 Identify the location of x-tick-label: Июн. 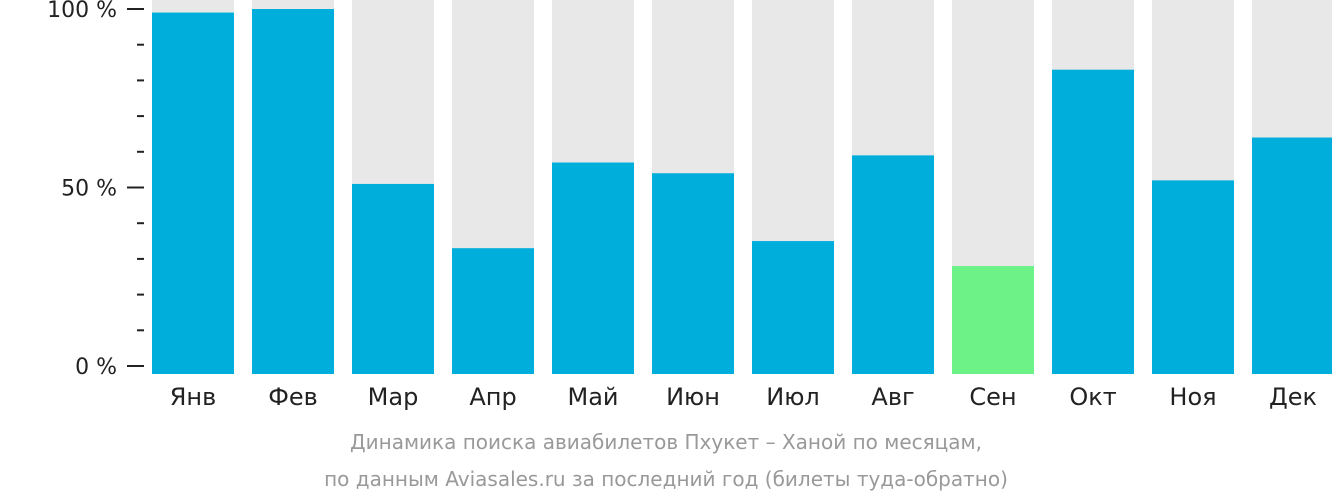
(693, 397).